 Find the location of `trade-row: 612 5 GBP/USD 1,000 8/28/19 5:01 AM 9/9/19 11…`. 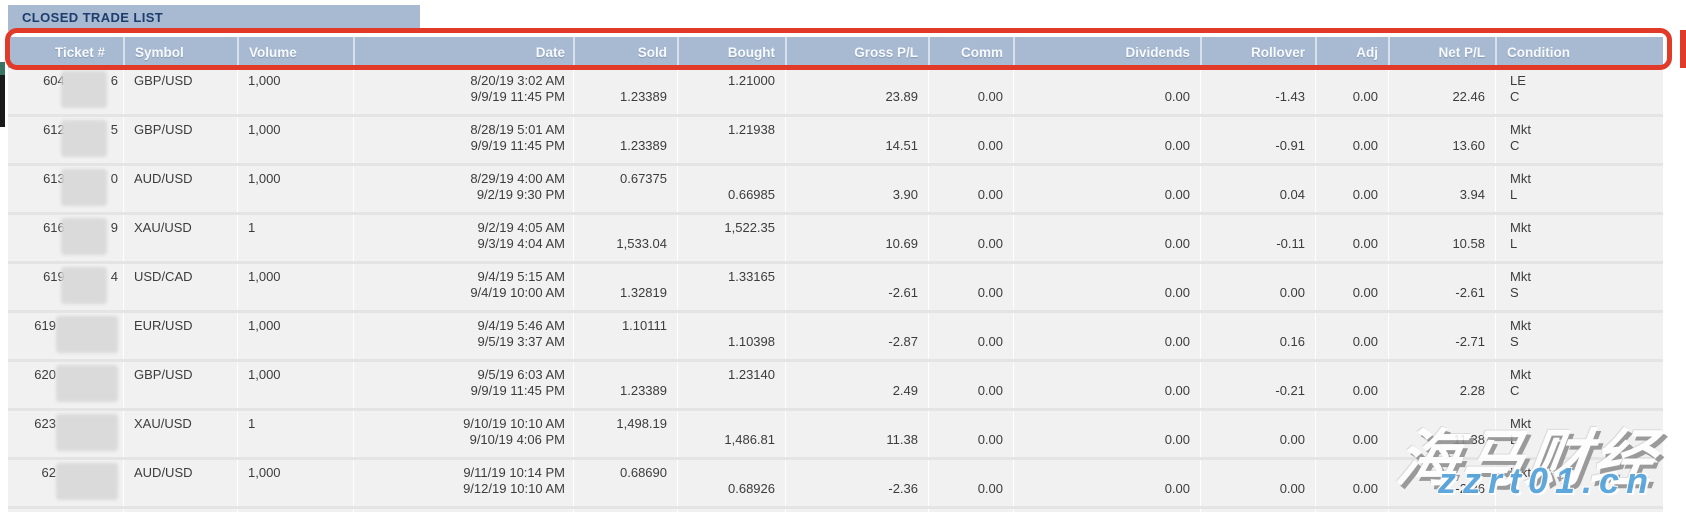

trade-row: 612 5 GBP/USD 1,000 8/28/19 5:01 AM 9/9/19 11… is located at coordinates (835, 141).